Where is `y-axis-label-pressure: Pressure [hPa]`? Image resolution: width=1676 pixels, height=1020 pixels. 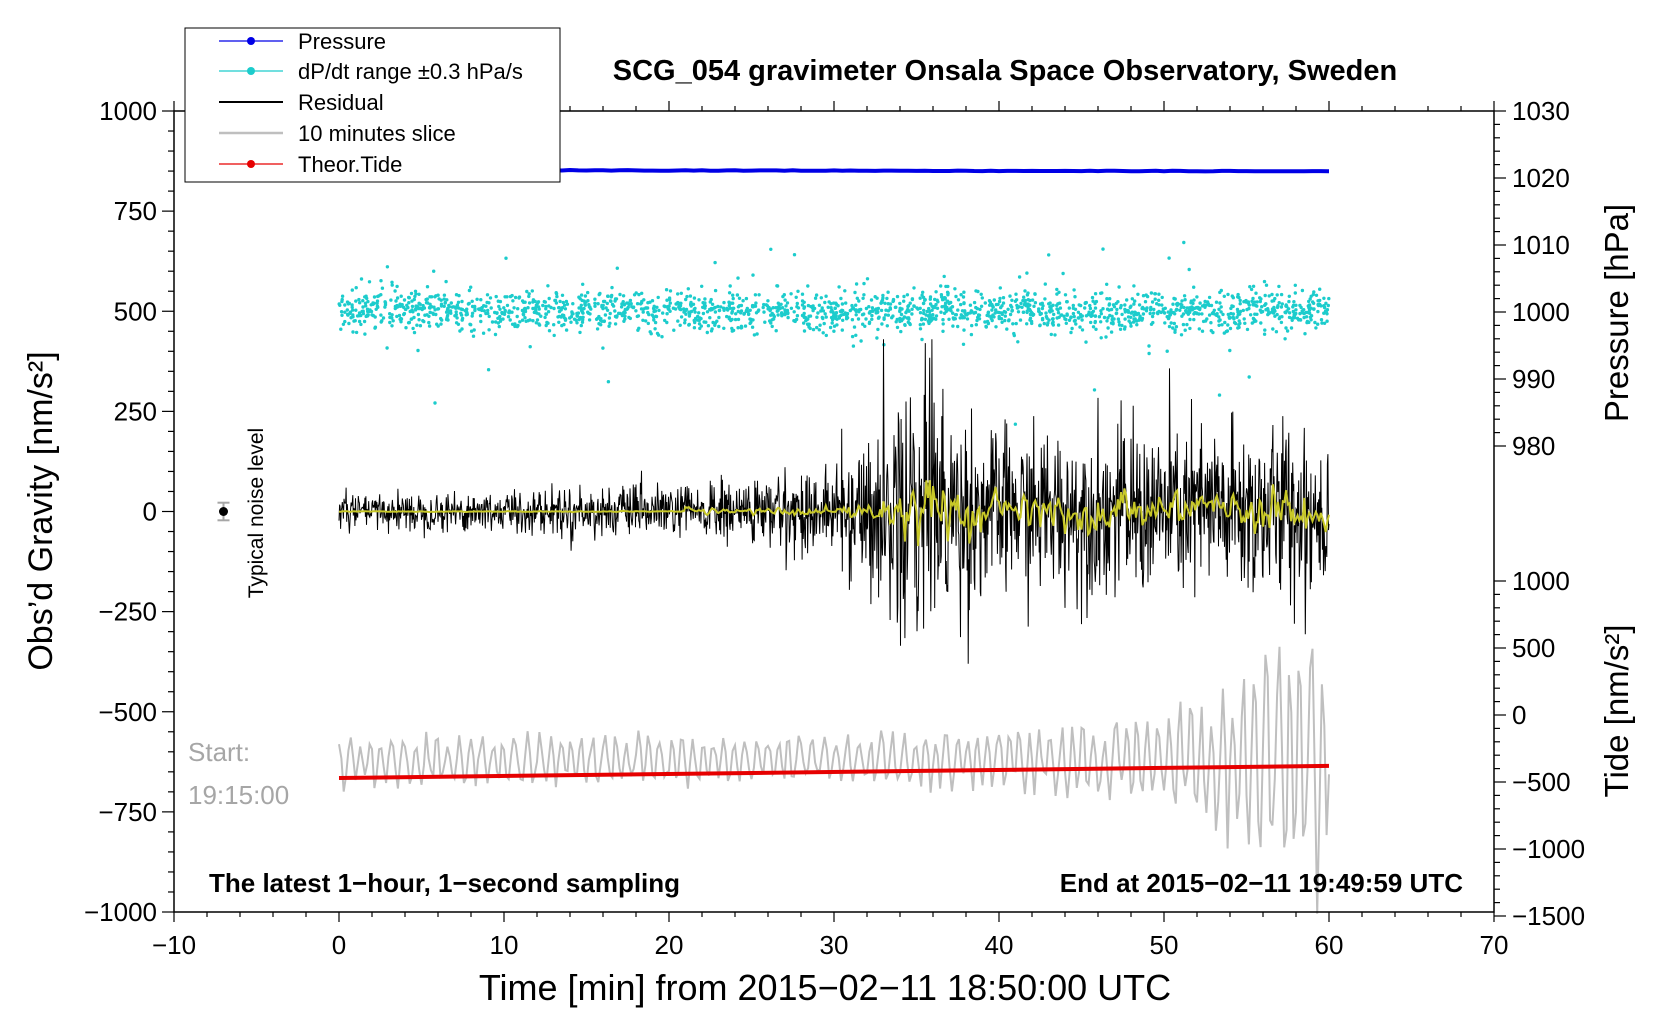
y-axis-label-pressure: Pressure [hPa] is located at coordinates (1616, 313).